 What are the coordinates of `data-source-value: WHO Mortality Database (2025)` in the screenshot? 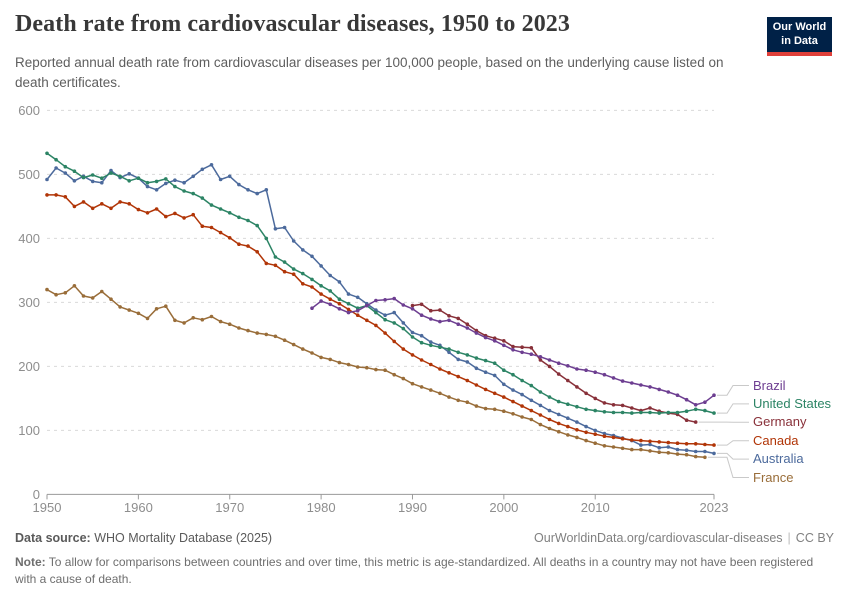 It's located at (183, 538).